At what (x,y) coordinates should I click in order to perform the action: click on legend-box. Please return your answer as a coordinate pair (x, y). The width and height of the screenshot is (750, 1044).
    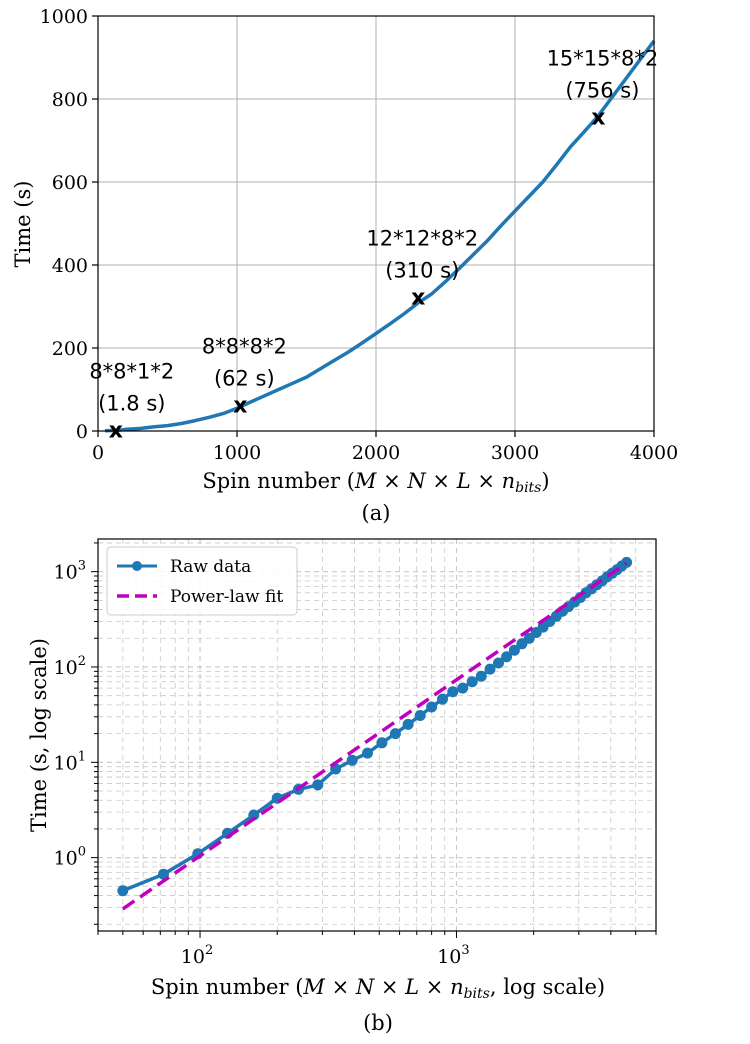
    Looking at the image, I should click on (202, 581).